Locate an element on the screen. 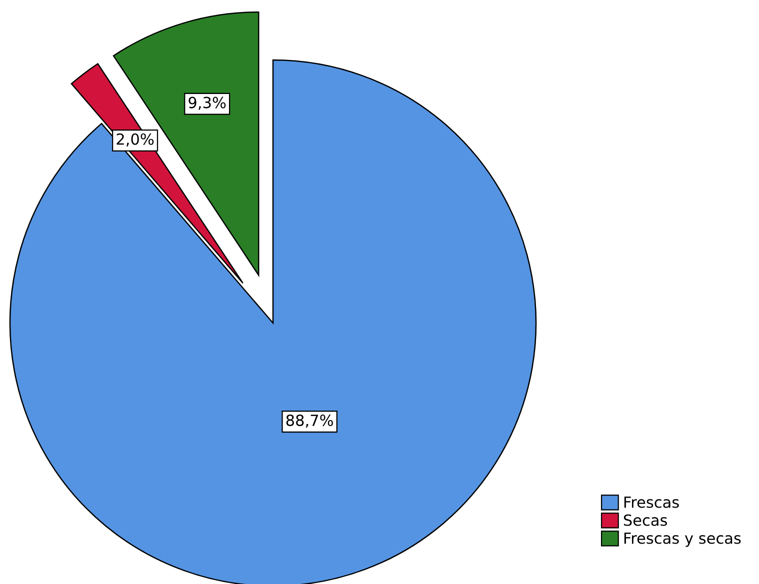 The width and height of the screenshot is (759, 584). data-label: 9,3% is located at coordinates (207, 103).